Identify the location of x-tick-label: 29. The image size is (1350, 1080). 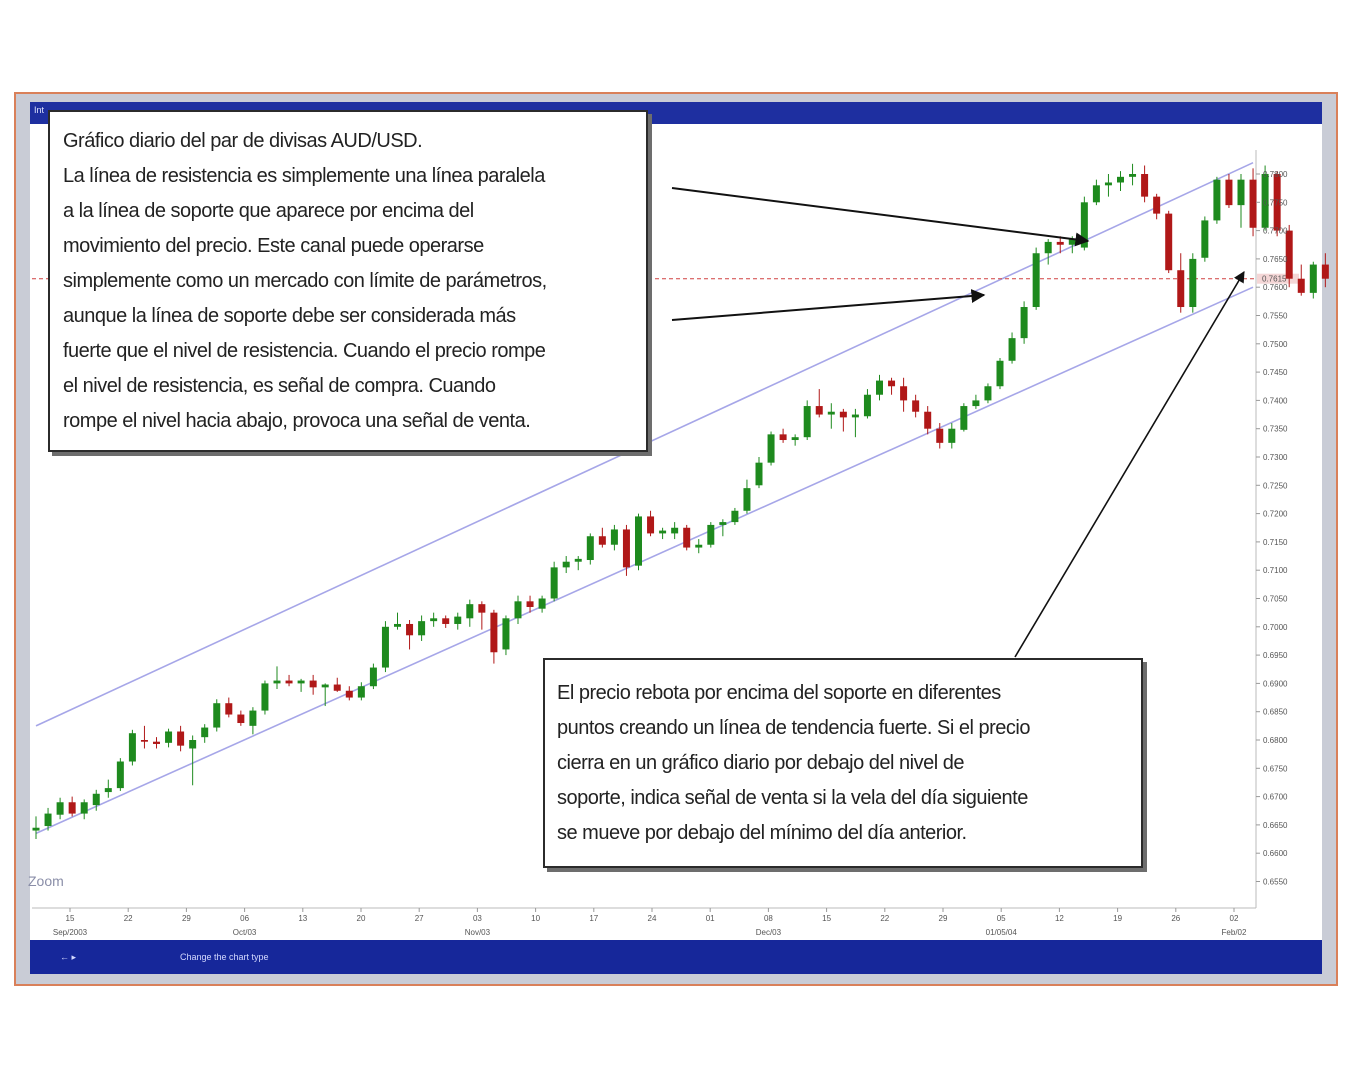
(943, 918).